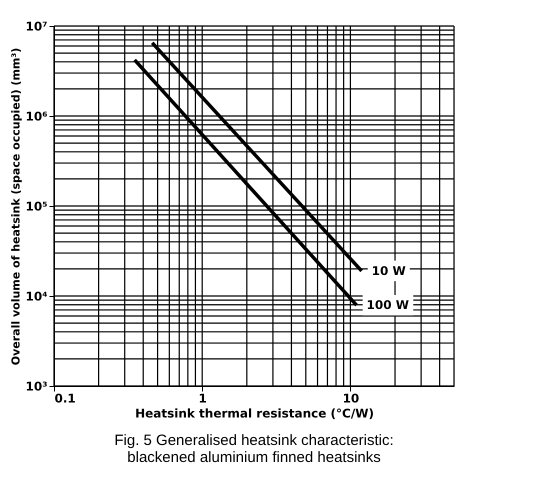  I want to click on x-tick-label: 10, so click(351, 399).